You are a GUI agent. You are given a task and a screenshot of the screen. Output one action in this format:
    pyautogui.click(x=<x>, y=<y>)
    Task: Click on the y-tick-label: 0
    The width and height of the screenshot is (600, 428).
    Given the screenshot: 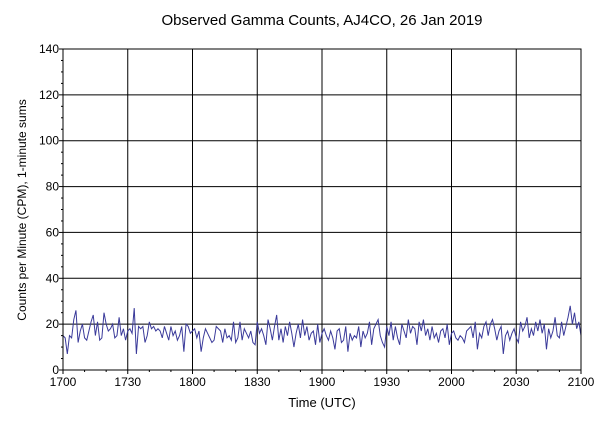 What is the action you would take?
    pyautogui.click(x=55, y=370)
    